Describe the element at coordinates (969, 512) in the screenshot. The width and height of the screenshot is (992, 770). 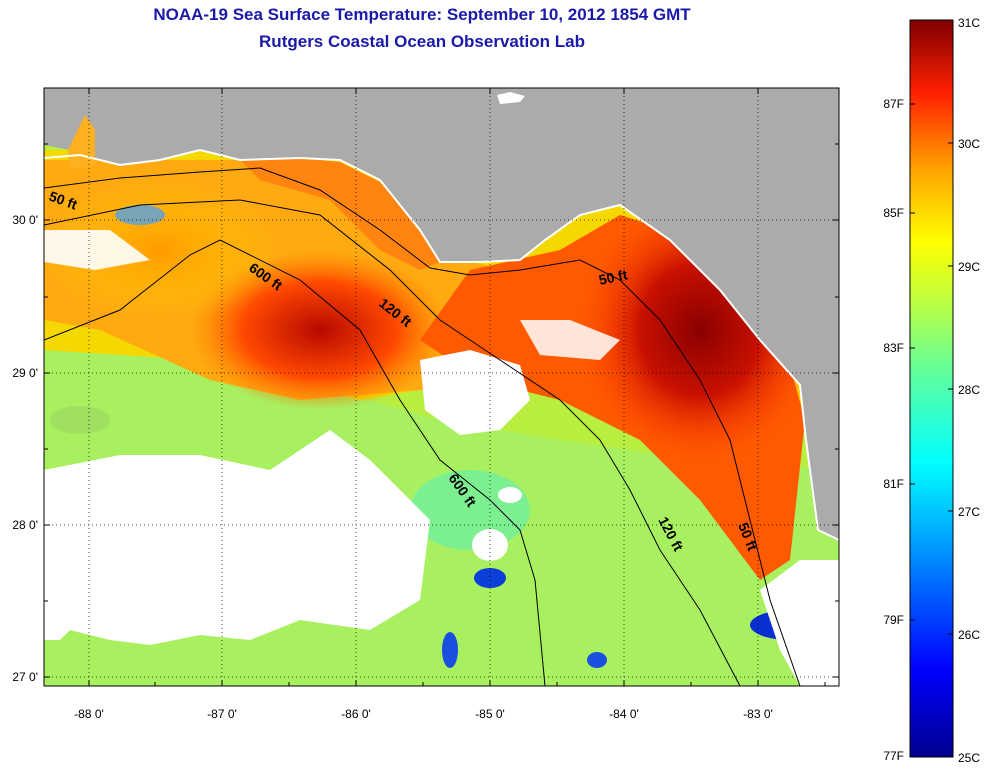
I see `colorbar-celsius-label: 27C` at that location.